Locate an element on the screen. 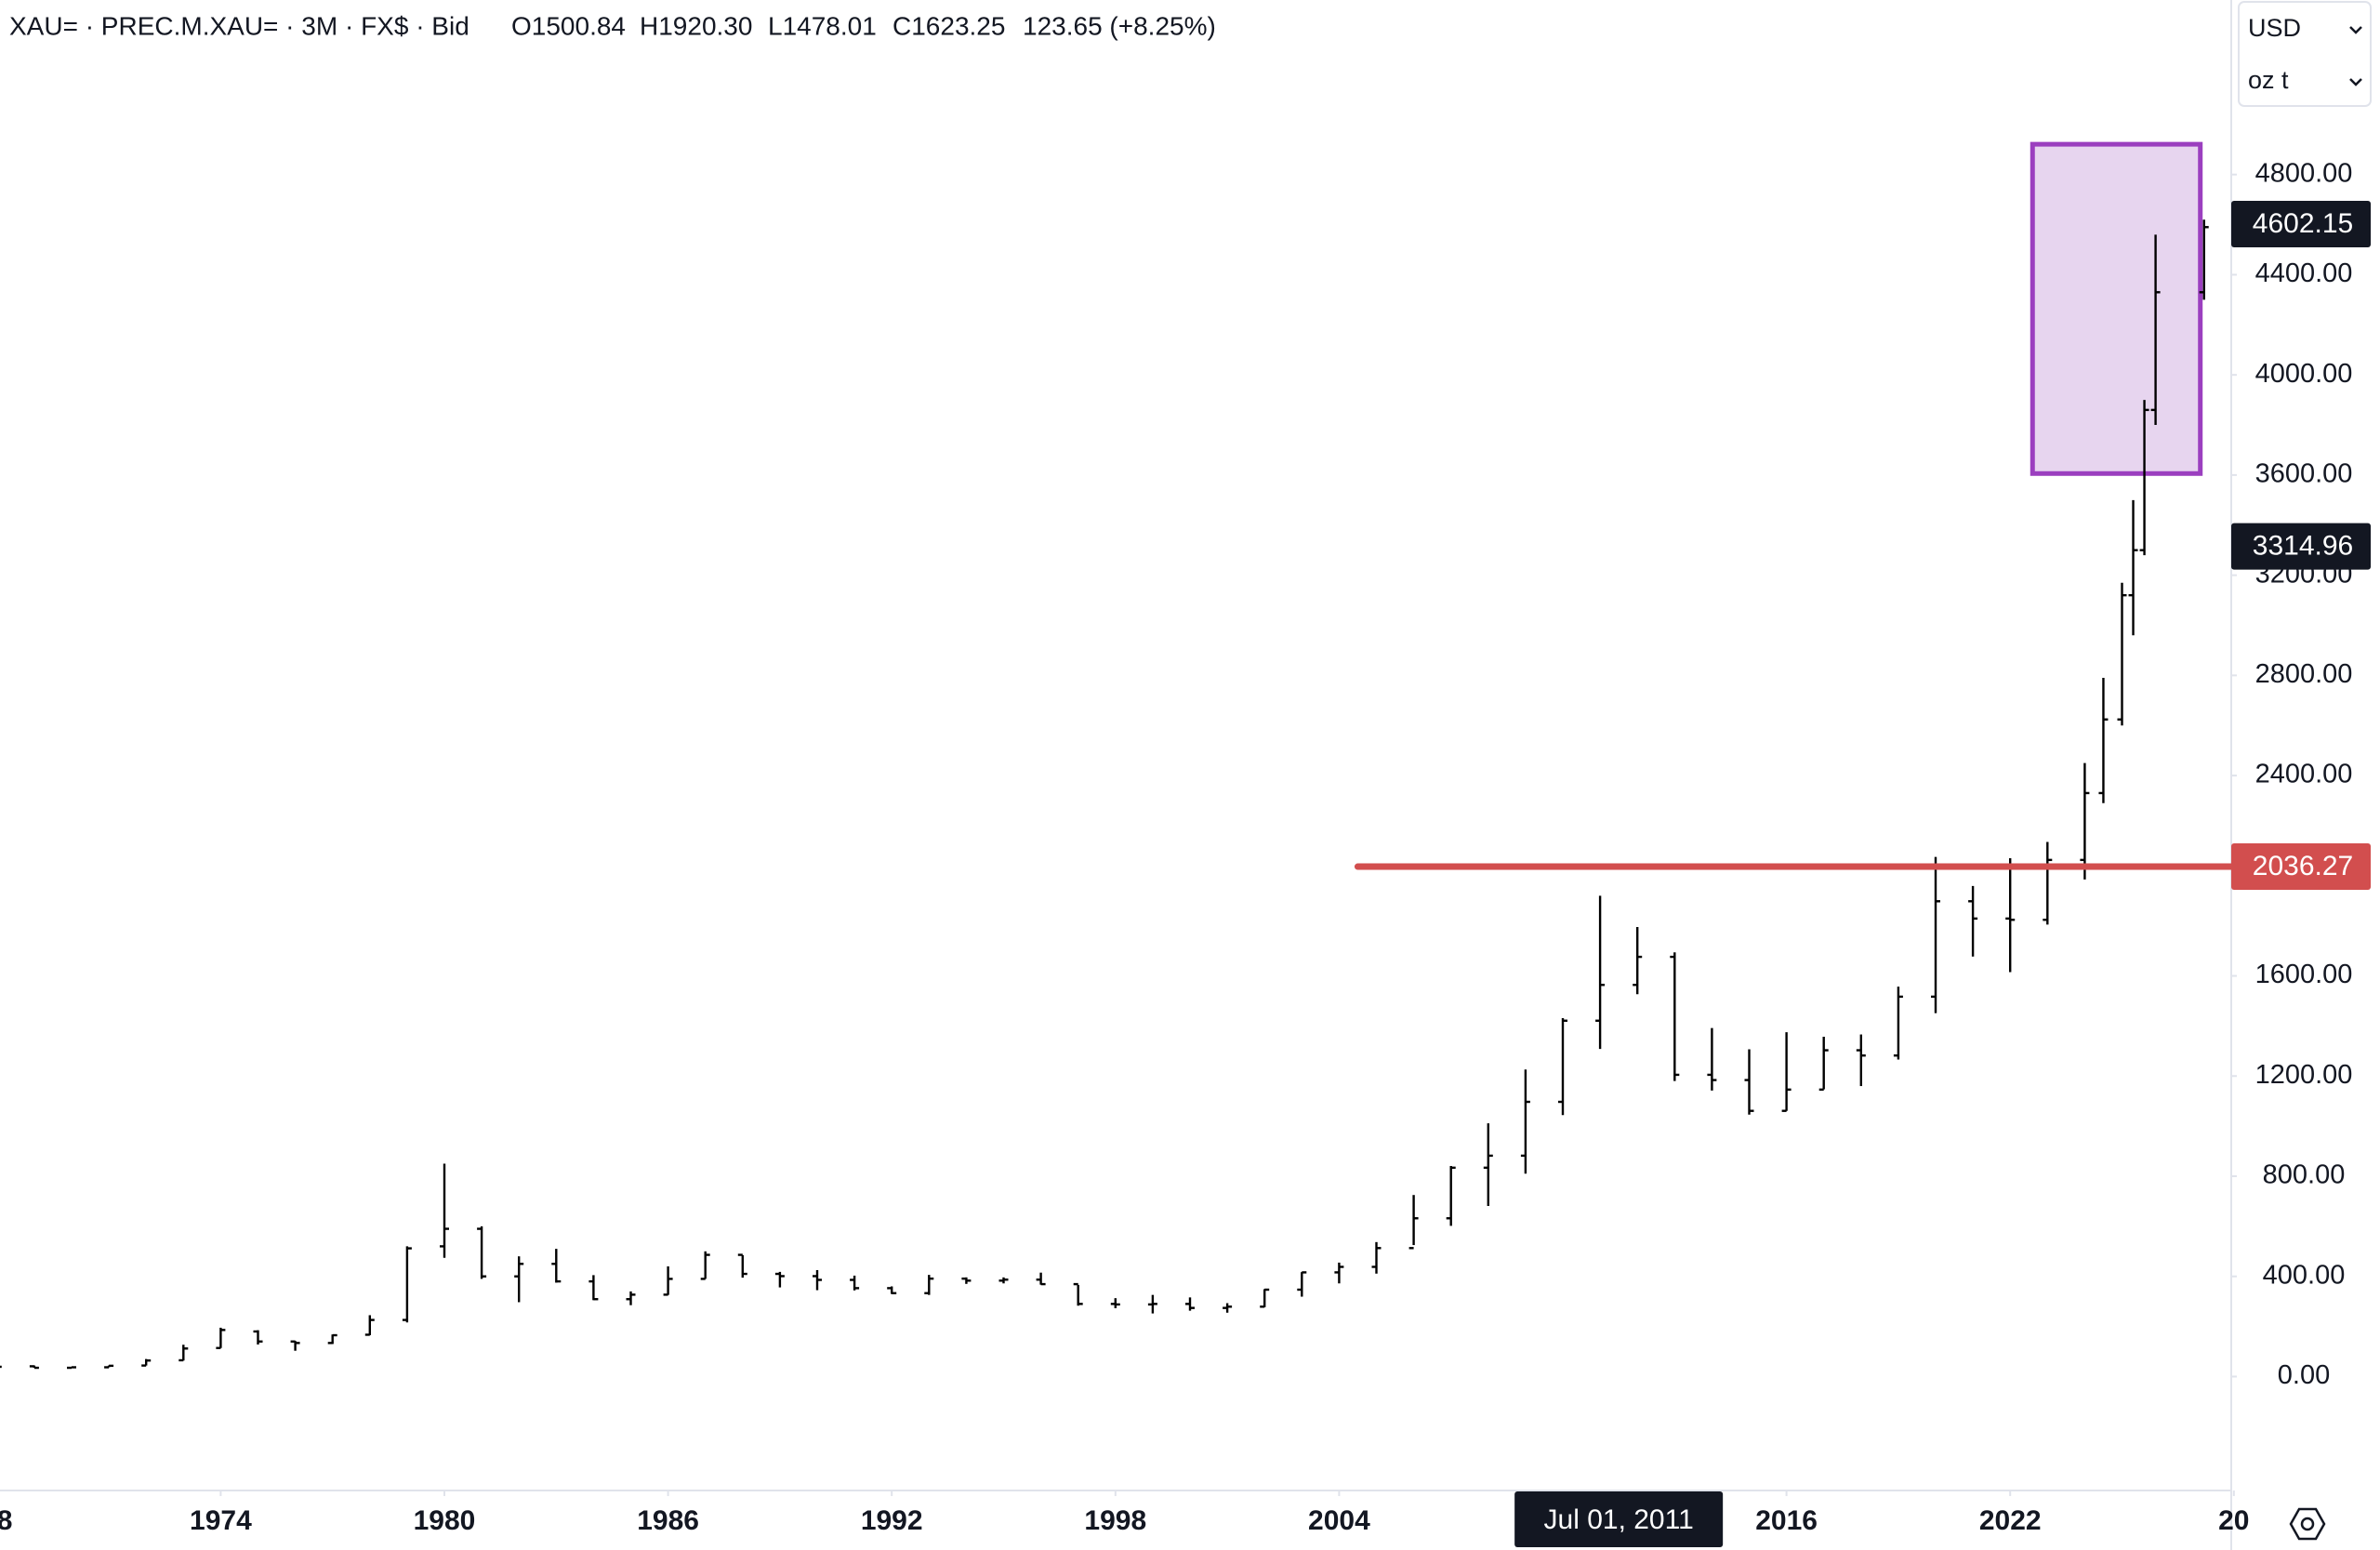  settings-icon is located at coordinates (2307, 1524).